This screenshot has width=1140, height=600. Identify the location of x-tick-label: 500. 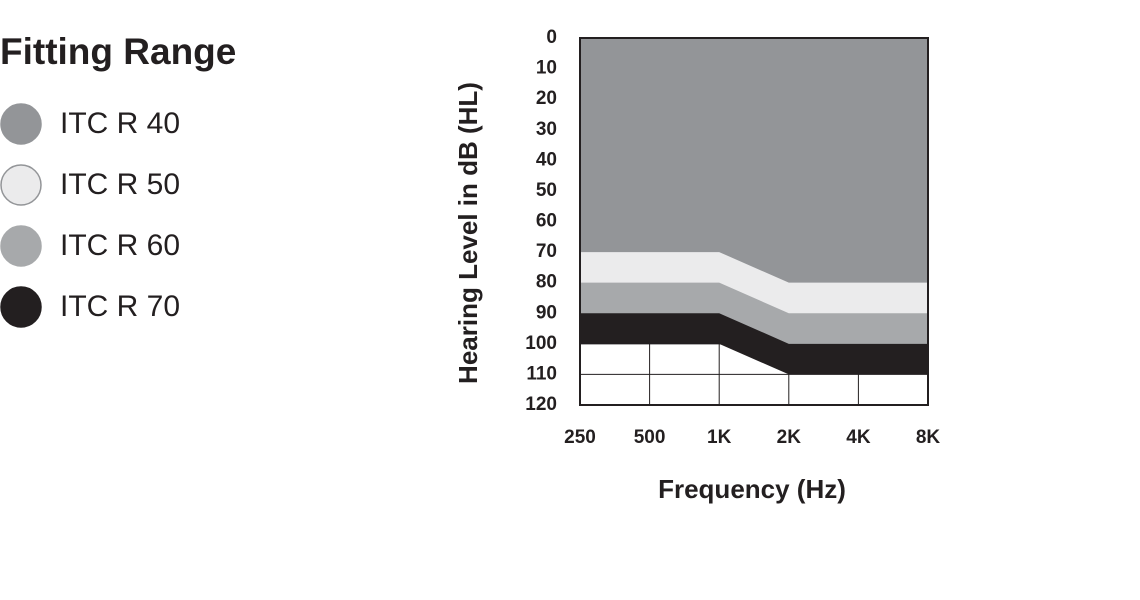
(650, 437).